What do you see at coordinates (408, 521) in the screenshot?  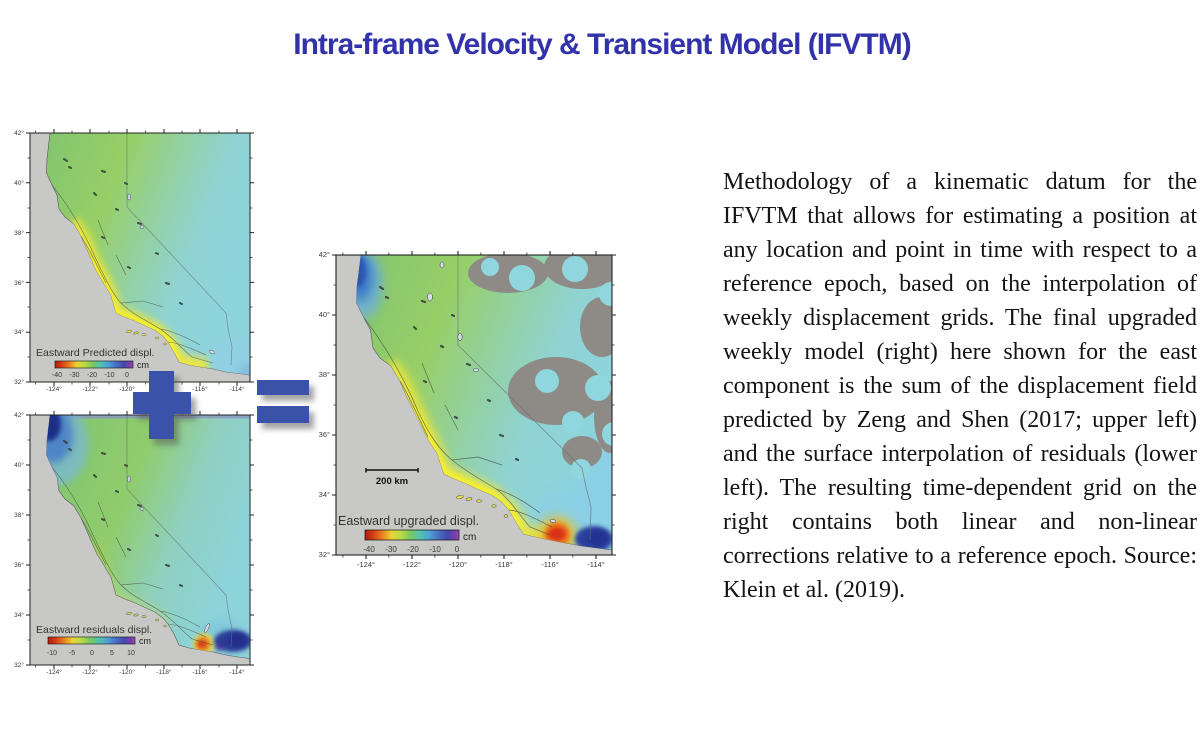 I see `legend-title: Eastward upgraded displ.` at bounding box center [408, 521].